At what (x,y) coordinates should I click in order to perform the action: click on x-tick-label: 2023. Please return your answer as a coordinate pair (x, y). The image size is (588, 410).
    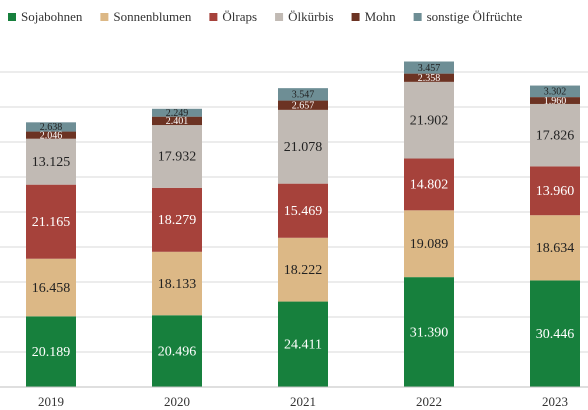
    Looking at the image, I should click on (555, 401).